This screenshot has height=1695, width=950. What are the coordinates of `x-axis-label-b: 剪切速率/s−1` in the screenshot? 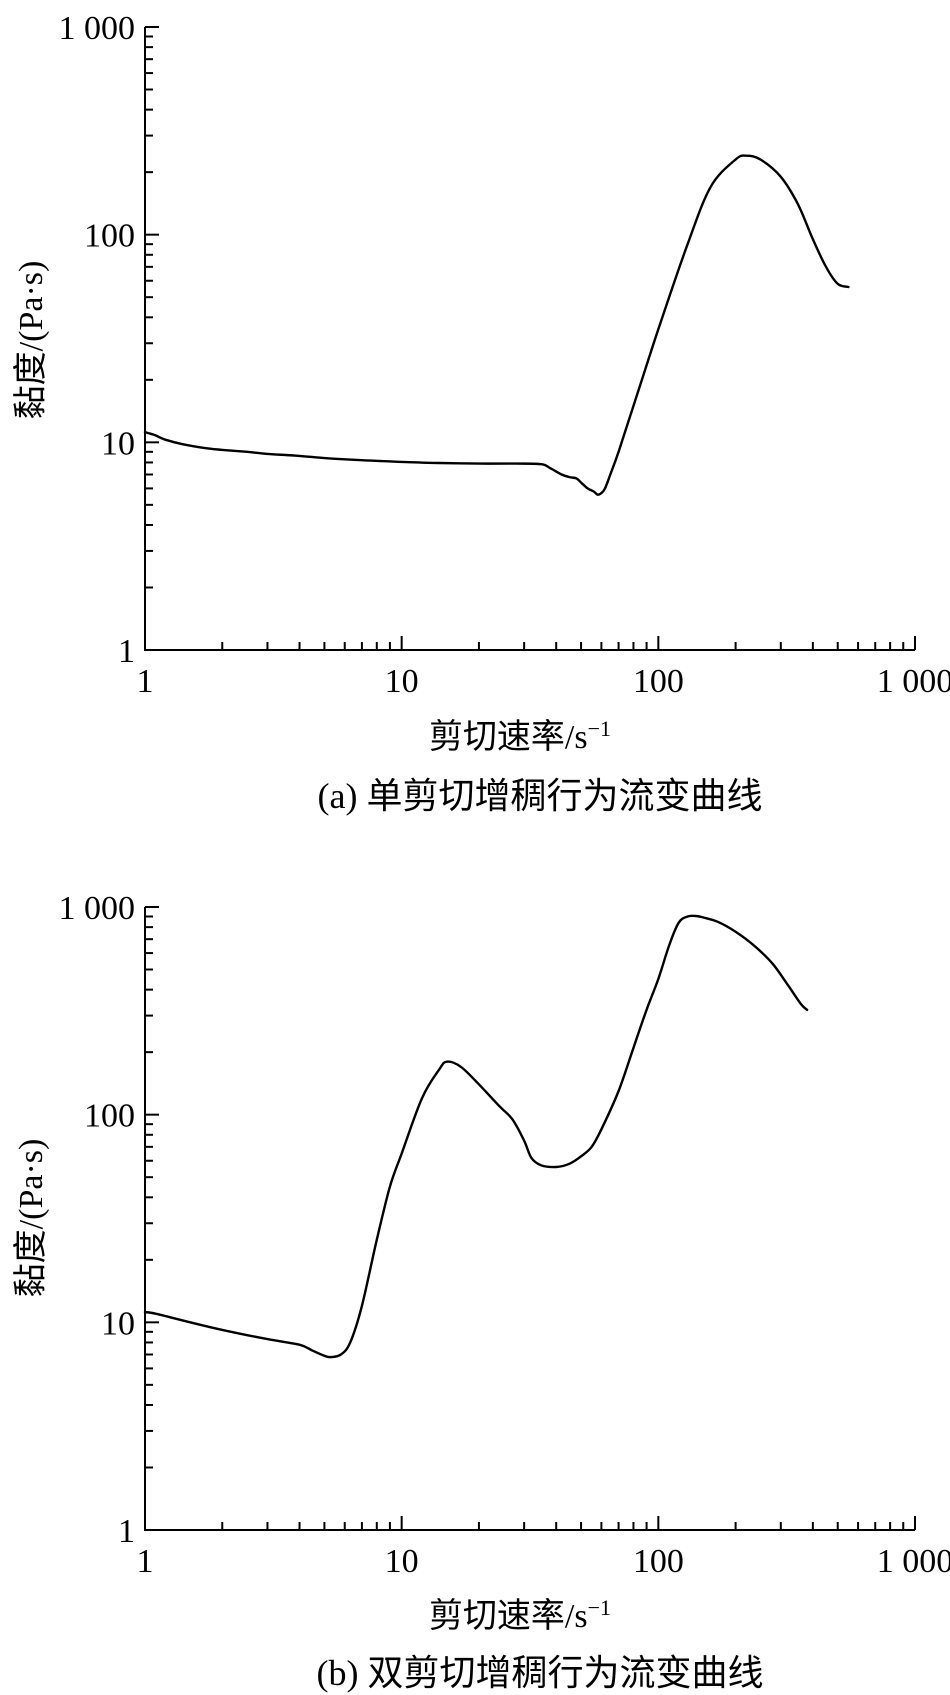 It's located at (520, 1615).